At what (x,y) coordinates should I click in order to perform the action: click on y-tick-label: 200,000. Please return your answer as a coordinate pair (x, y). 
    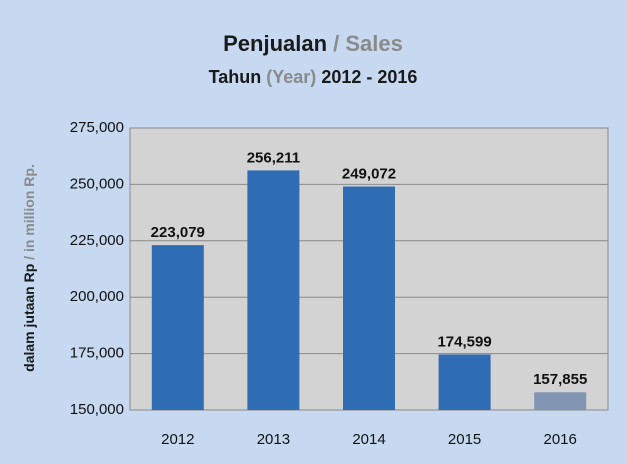
    Looking at the image, I should click on (97, 296).